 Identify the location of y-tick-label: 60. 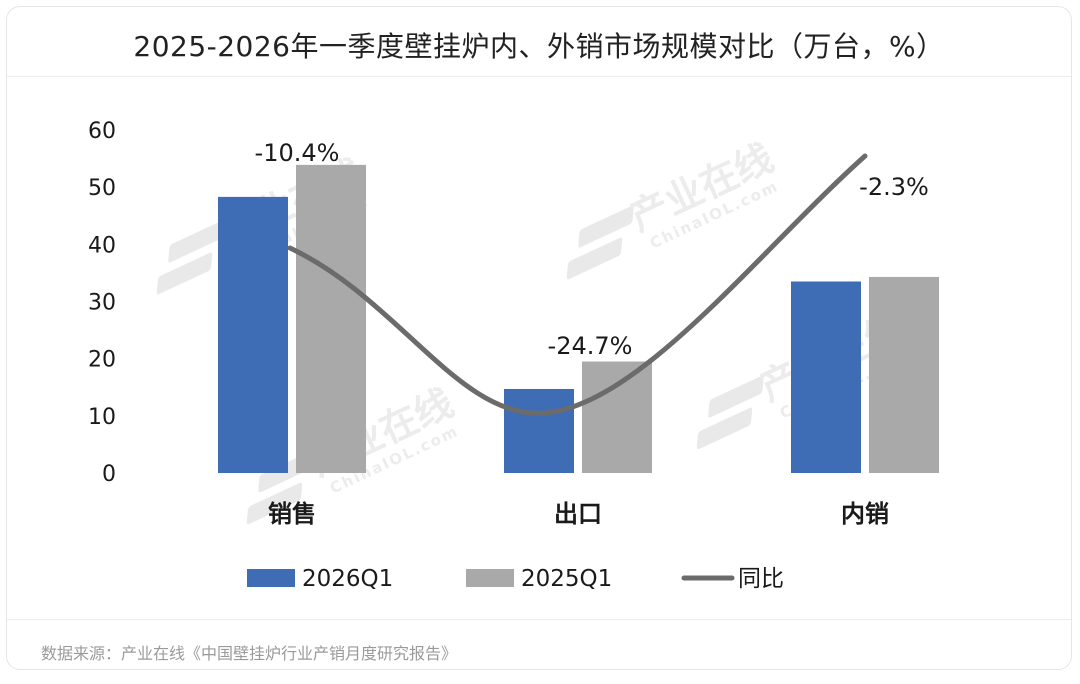
(102, 131).